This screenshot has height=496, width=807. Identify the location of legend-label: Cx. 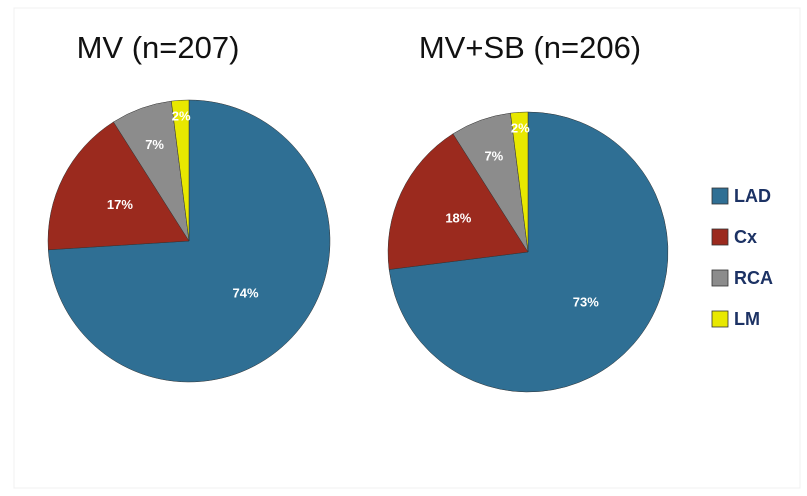
(745, 237).